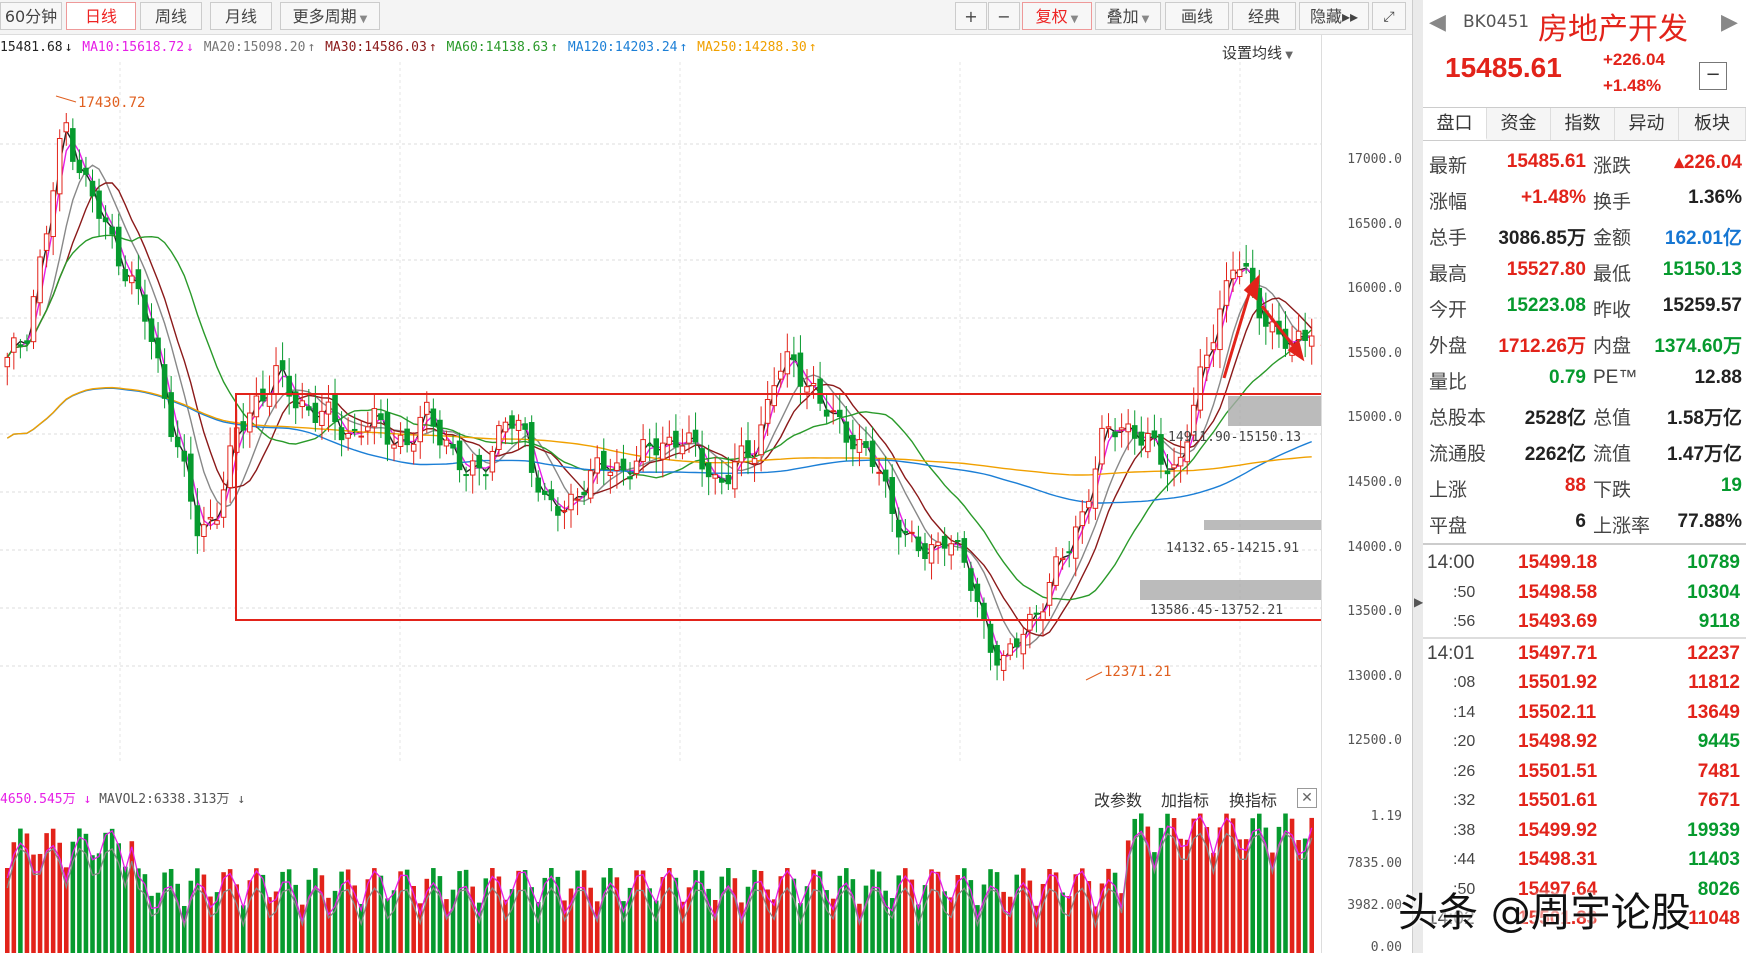 The image size is (1746, 955). I want to click on more-periods-dropdown: 更多周期 ▼, so click(330, 16).